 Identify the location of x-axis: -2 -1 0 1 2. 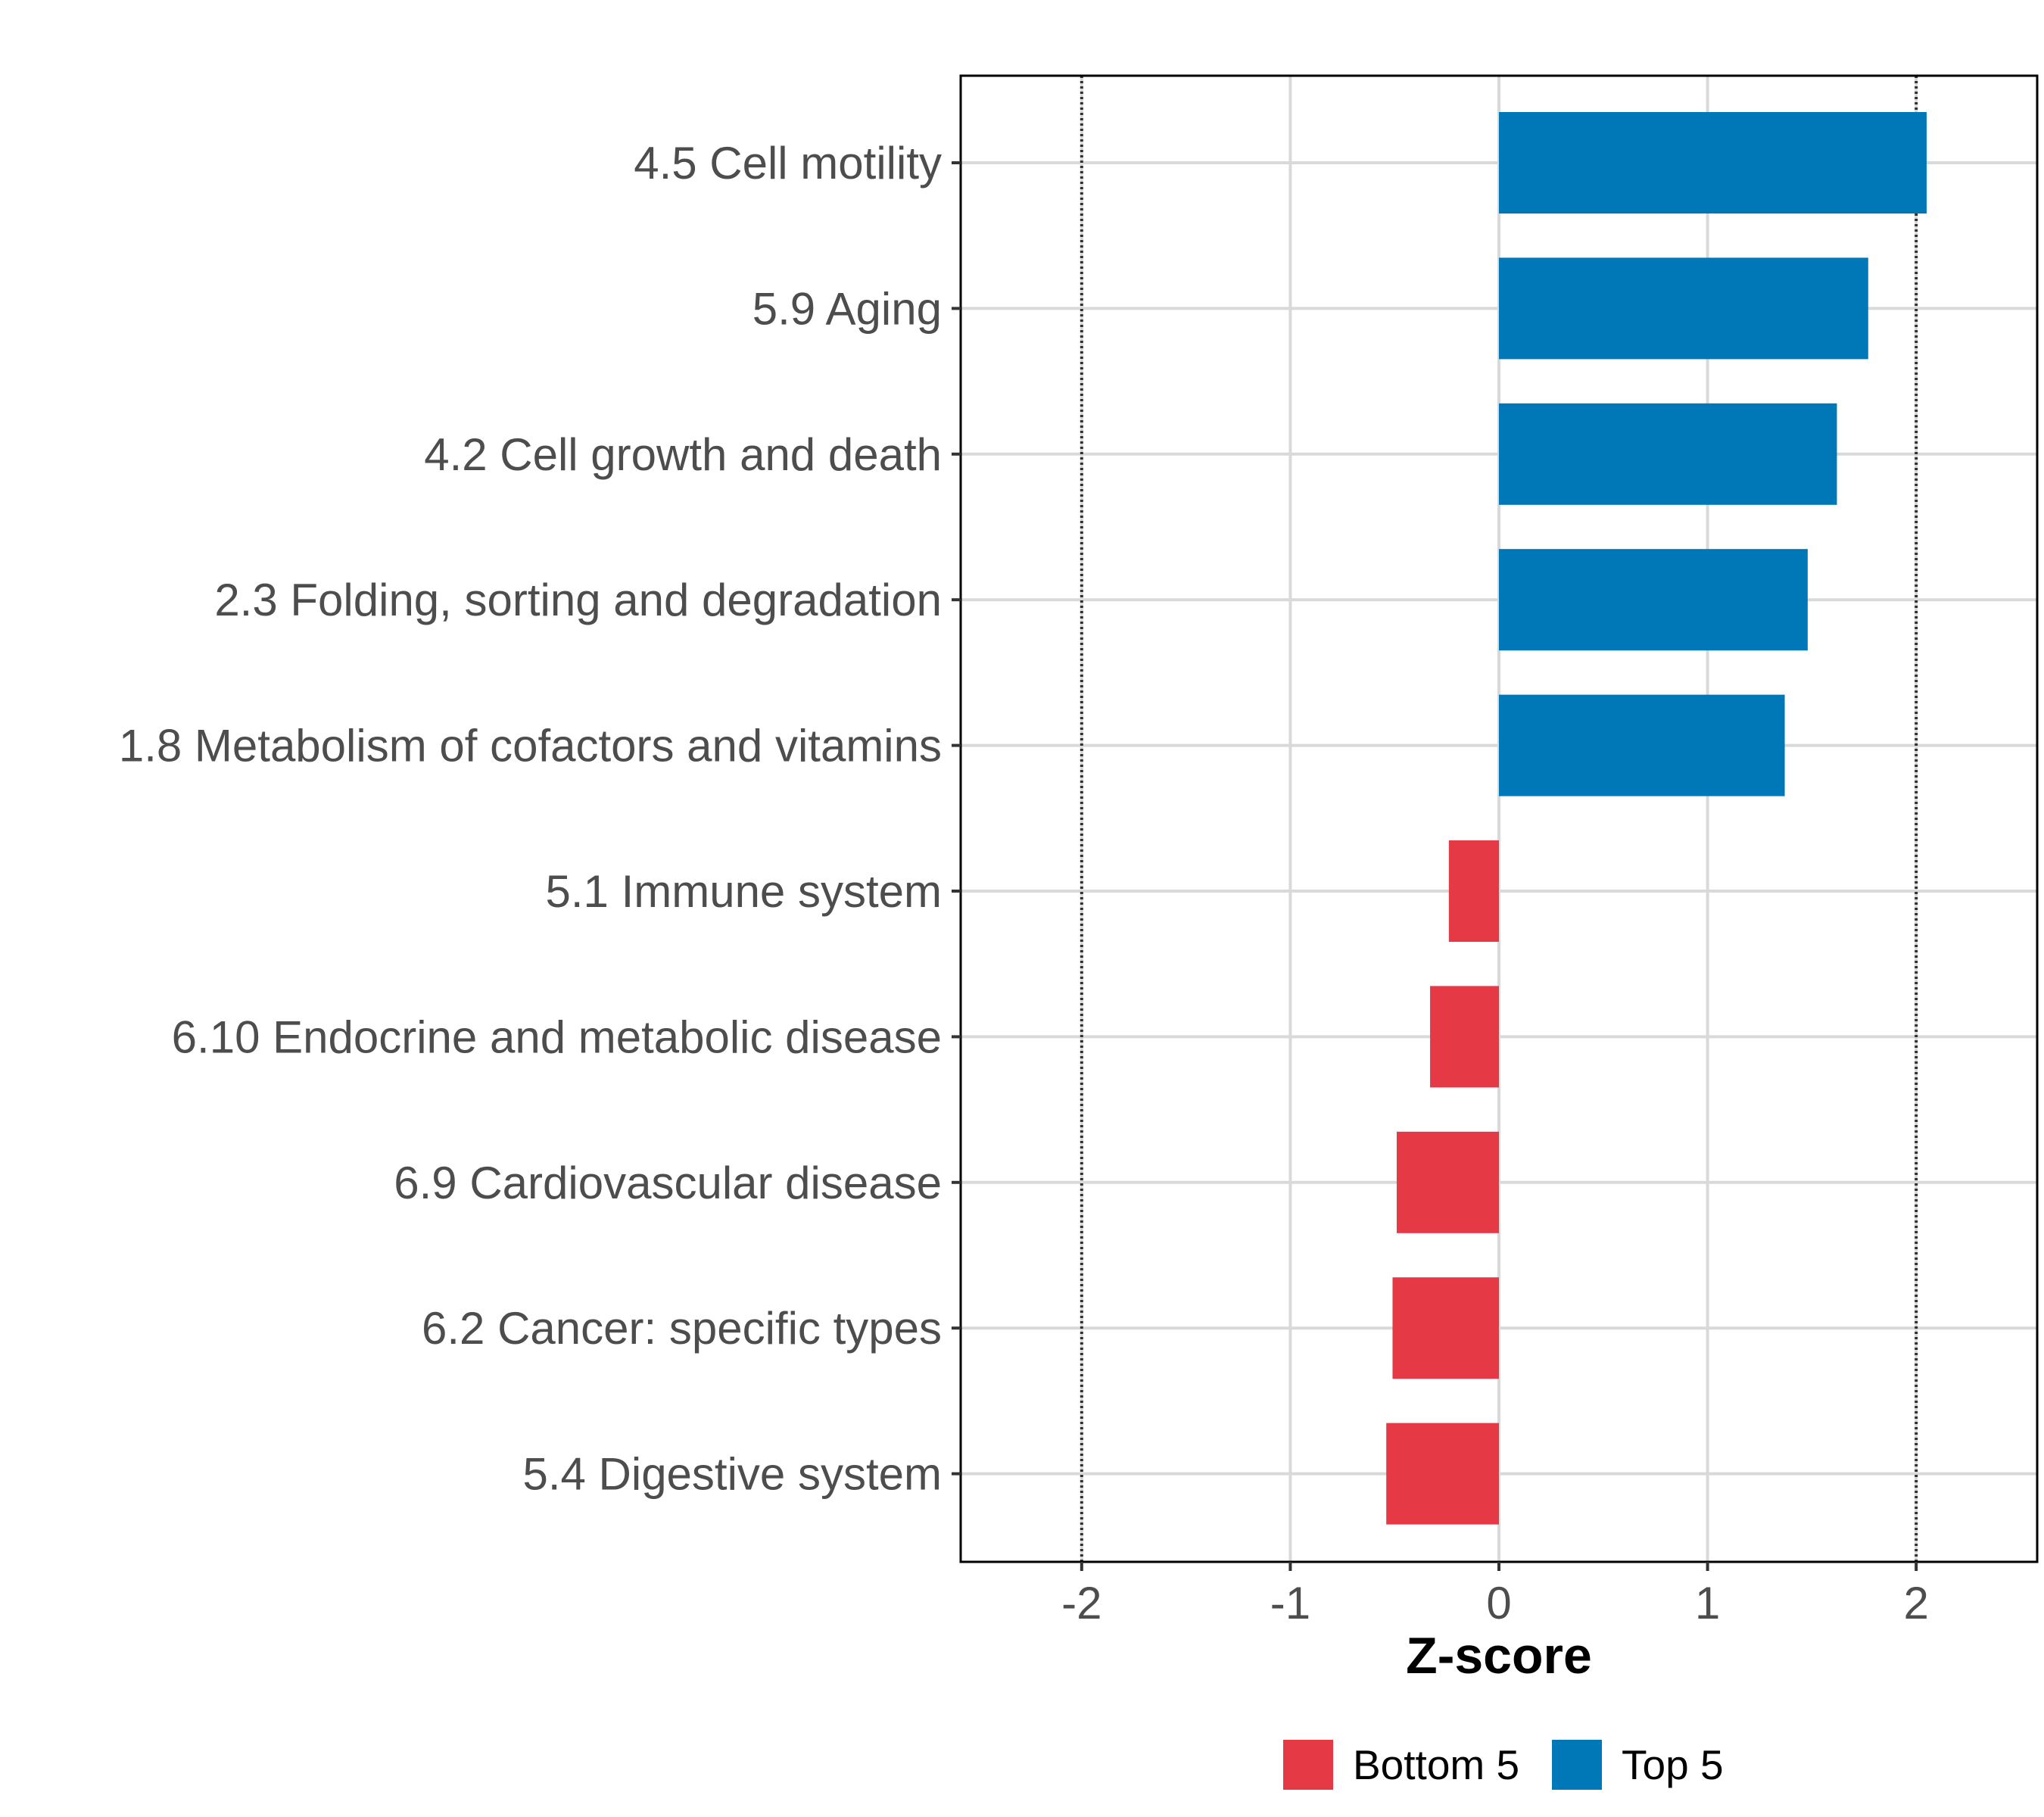
(1495, 1595).